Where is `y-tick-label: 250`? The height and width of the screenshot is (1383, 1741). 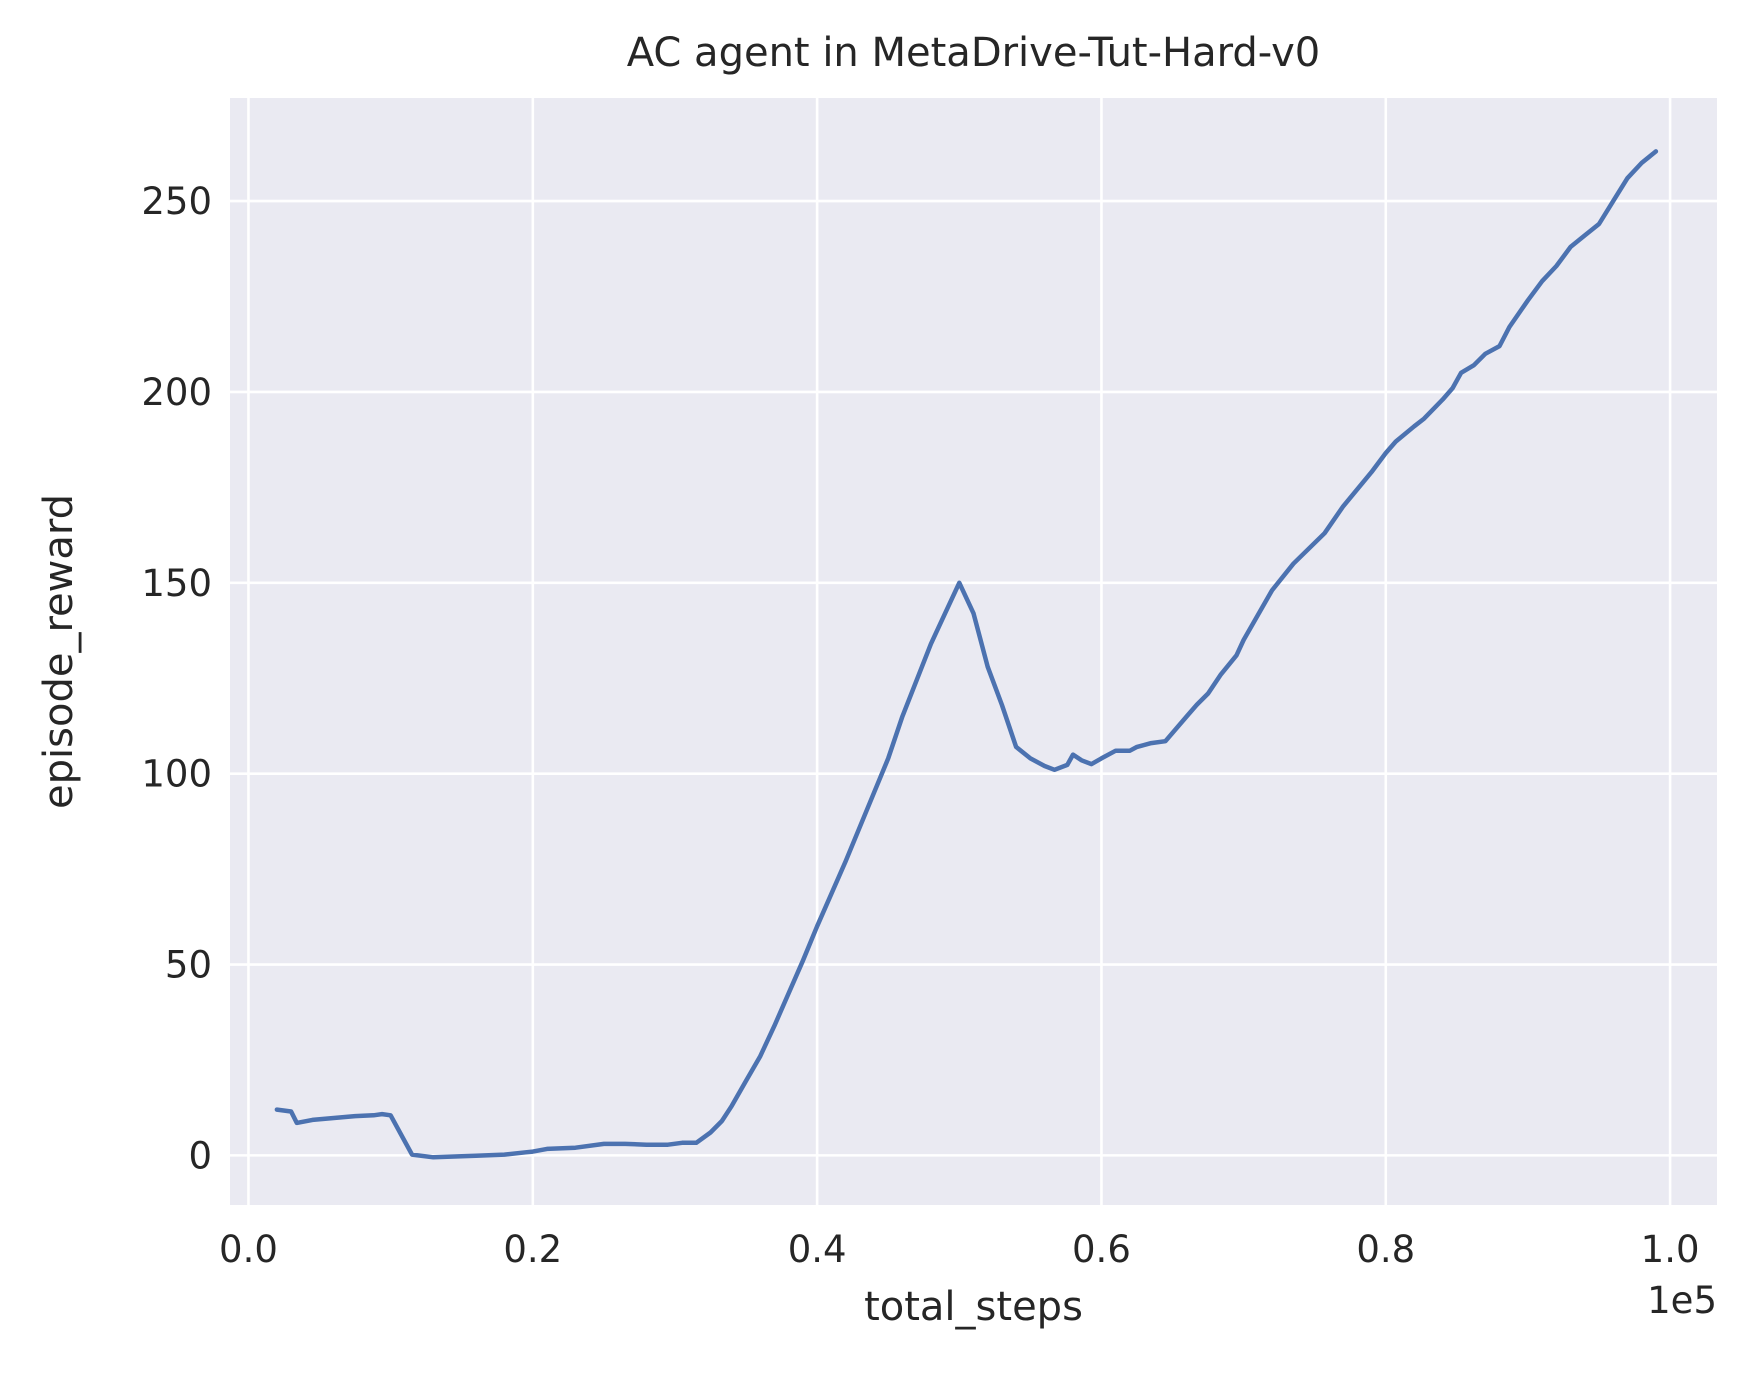
y-tick-label: 250 is located at coordinates (176, 201).